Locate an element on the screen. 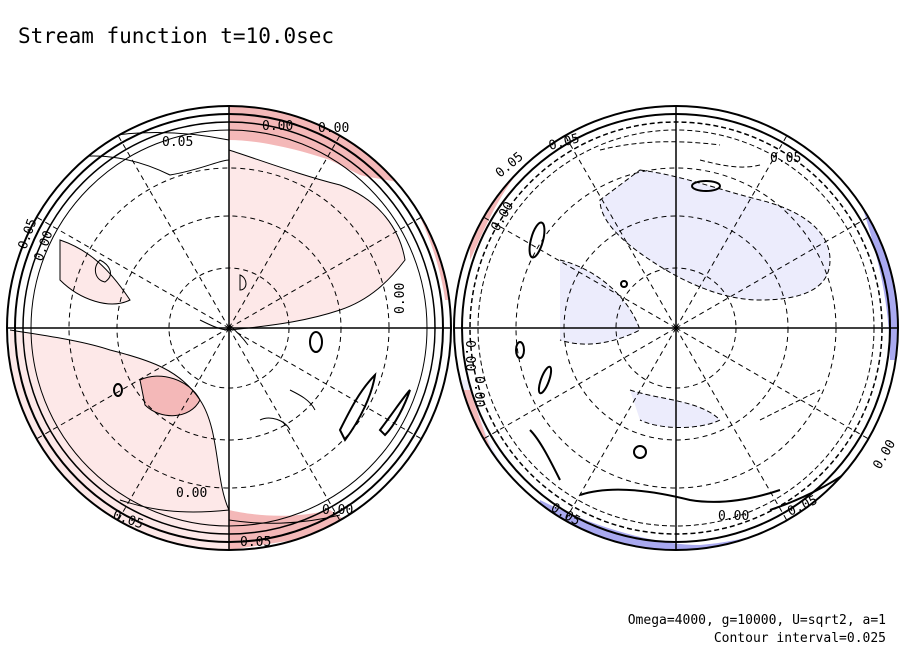 The image size is (904, 654). left-positive-region-sw is located at coordinates (170, 396).